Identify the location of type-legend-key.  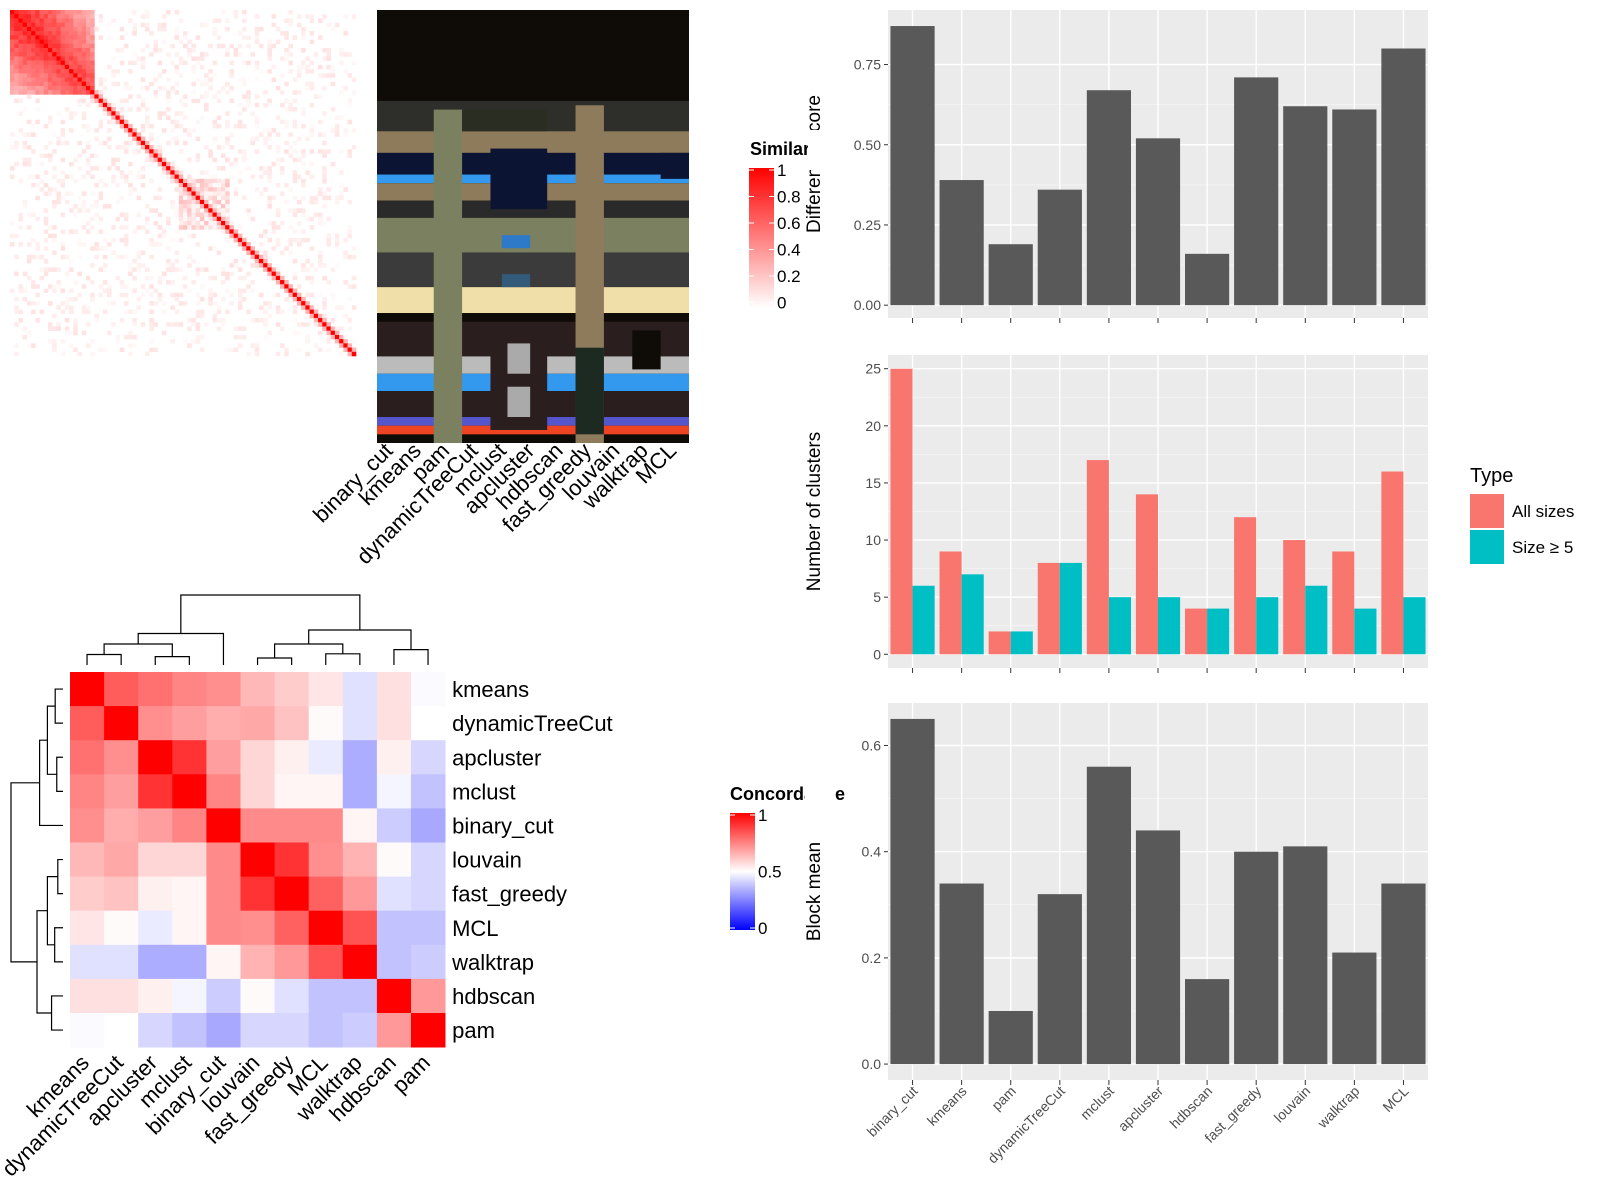
(1487, 547).